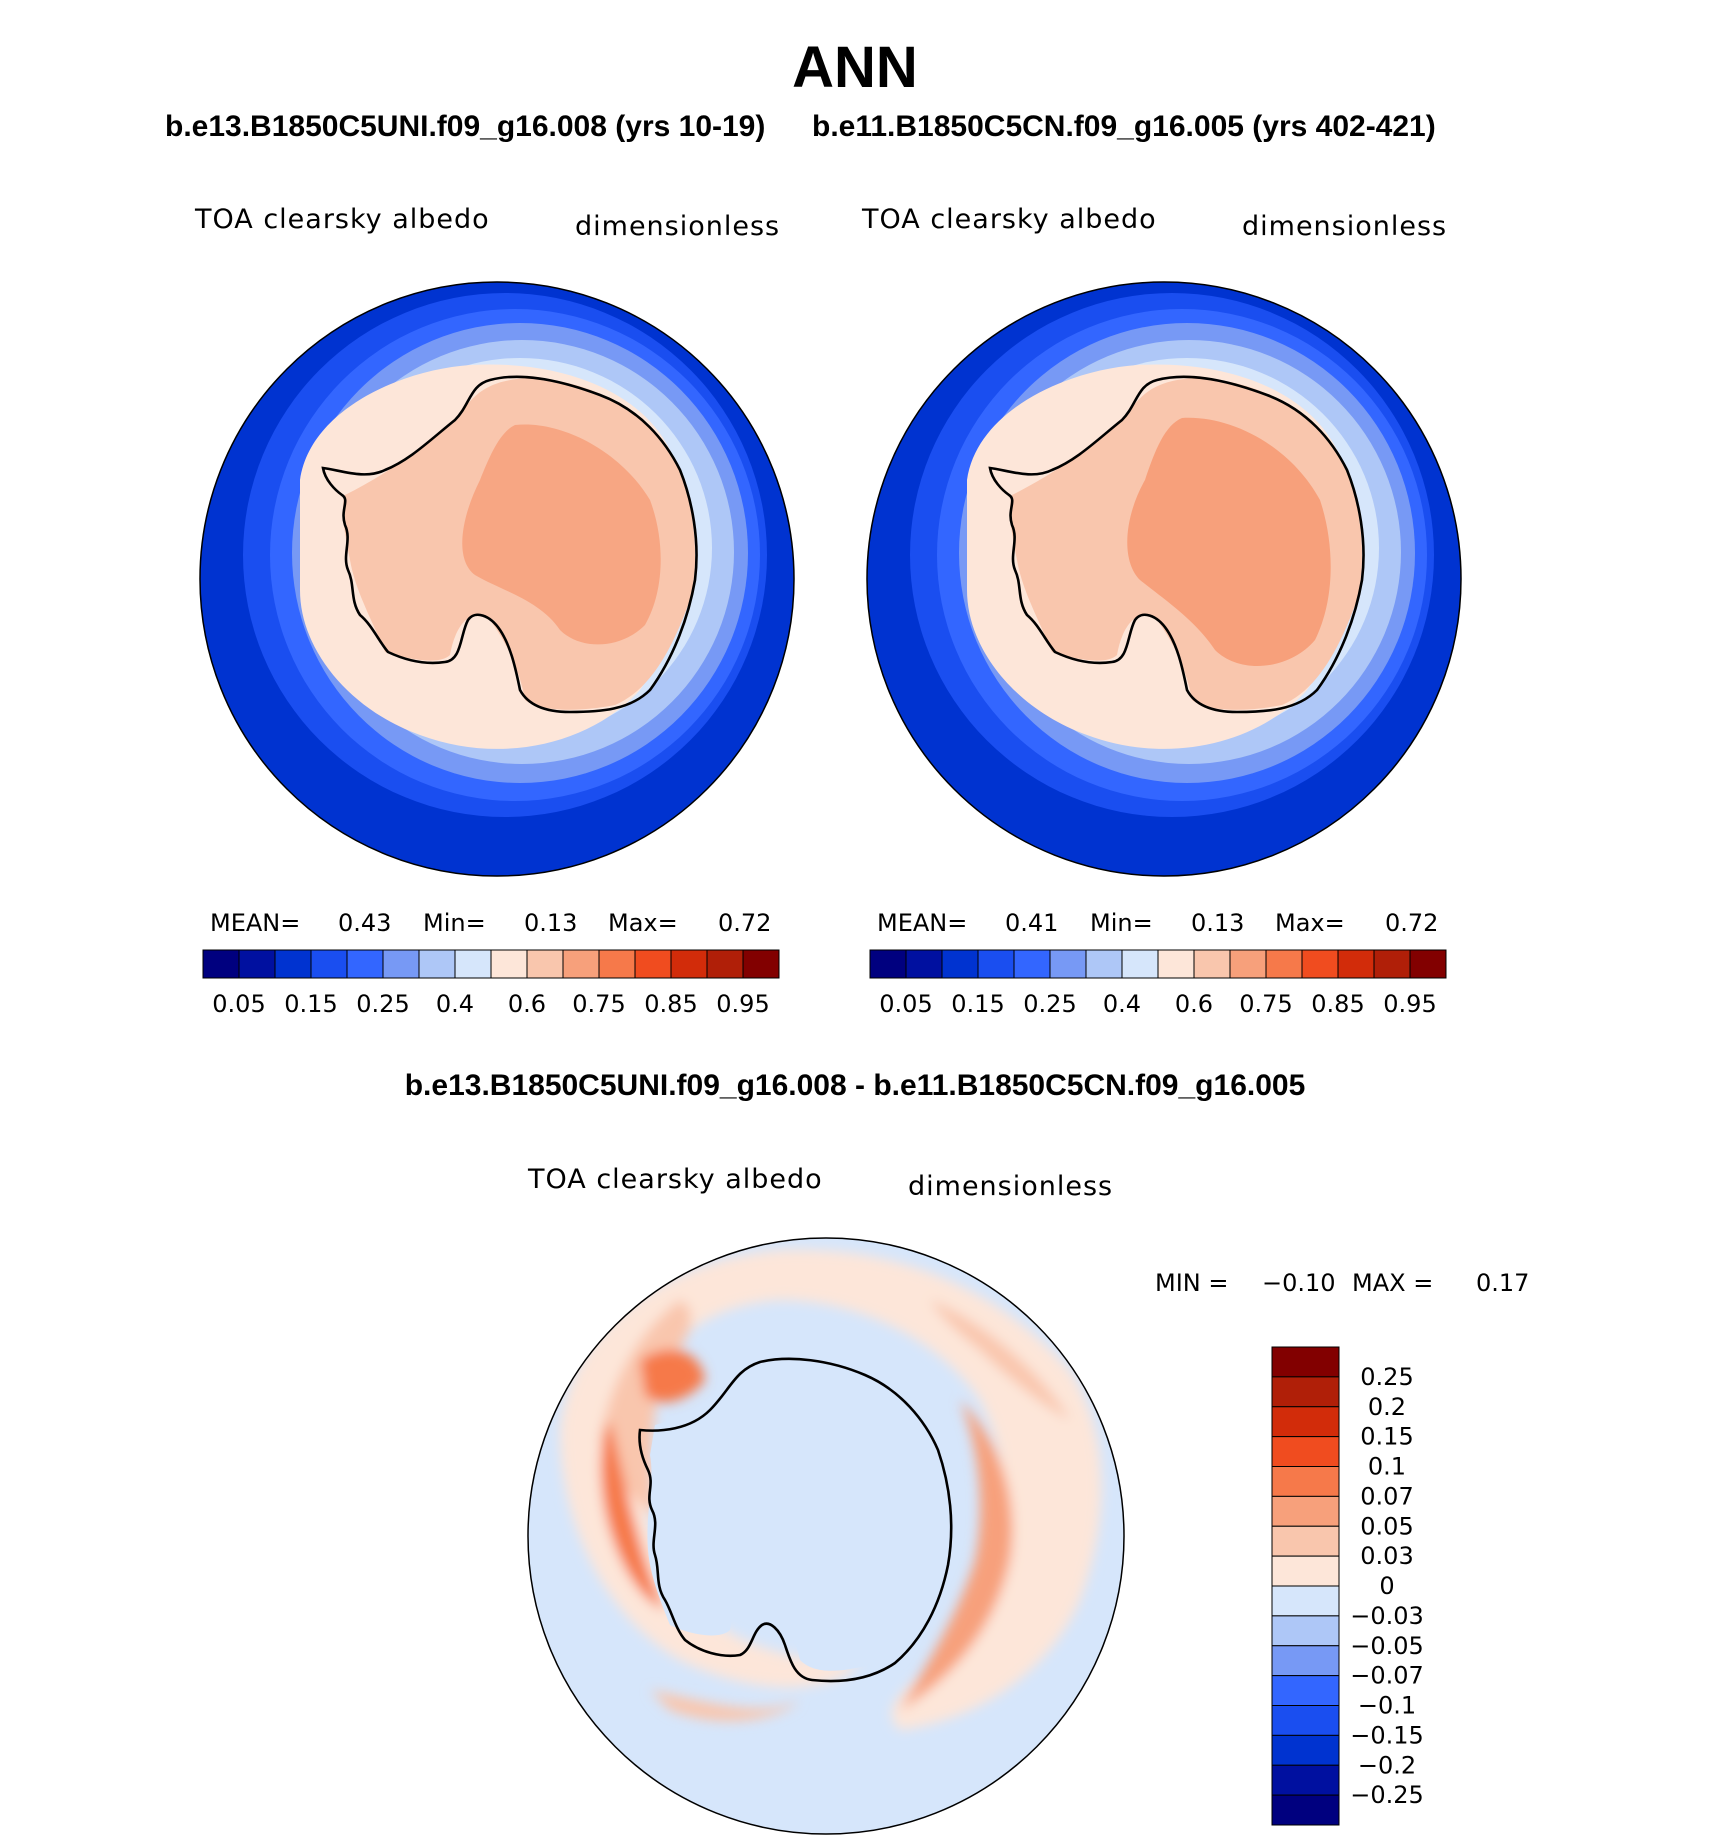 The image size is (1710, 1839). I want to click on panel-1-min-label: Min=, so click(454, 923).